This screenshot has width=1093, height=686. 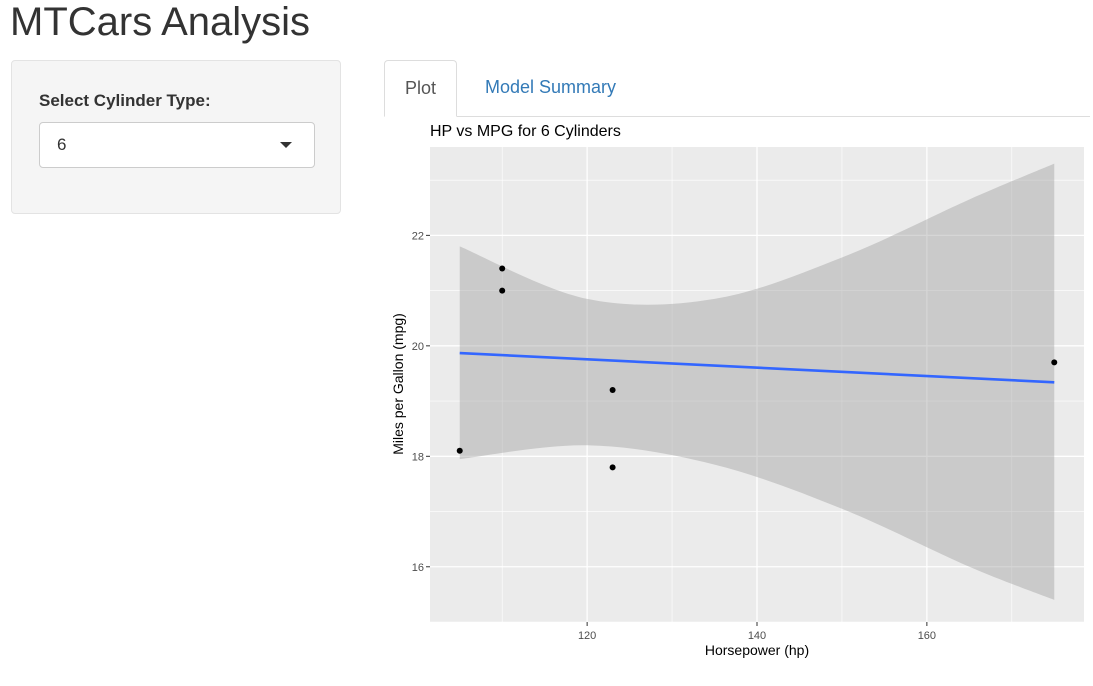 I want to click on regression-line, so click(x=757, y=367).